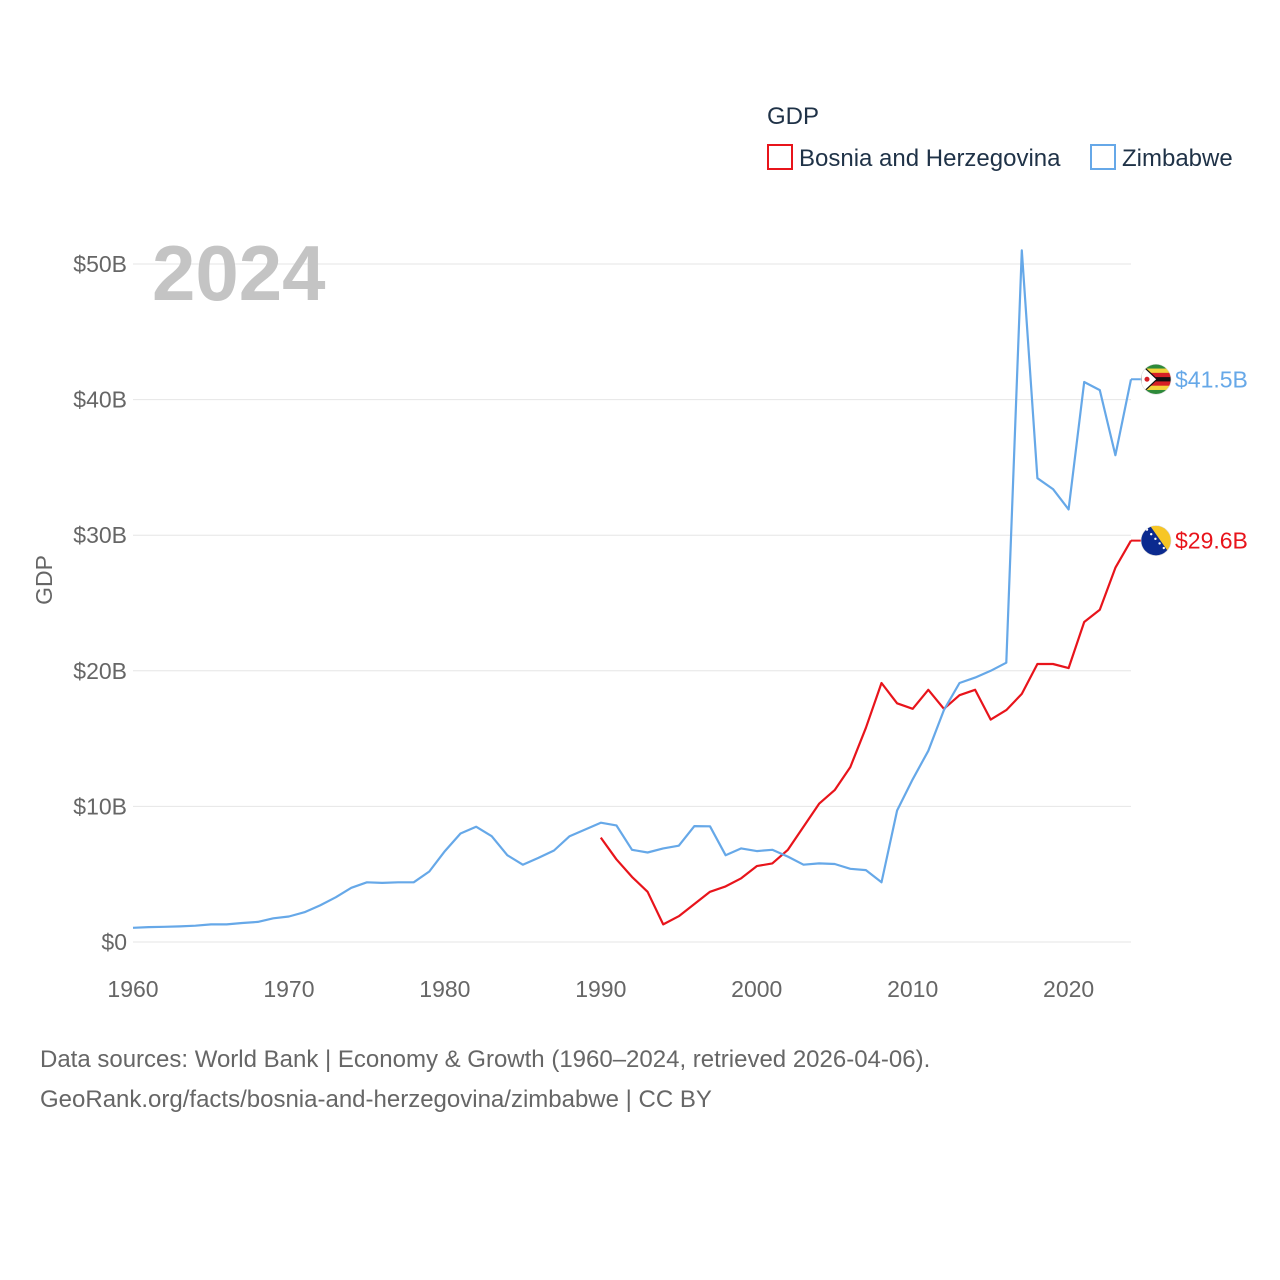 Image resolution: width=1280 pixels, height=1280 pixels. I want to click on x-tick-label: 1960, so click(132, 989).